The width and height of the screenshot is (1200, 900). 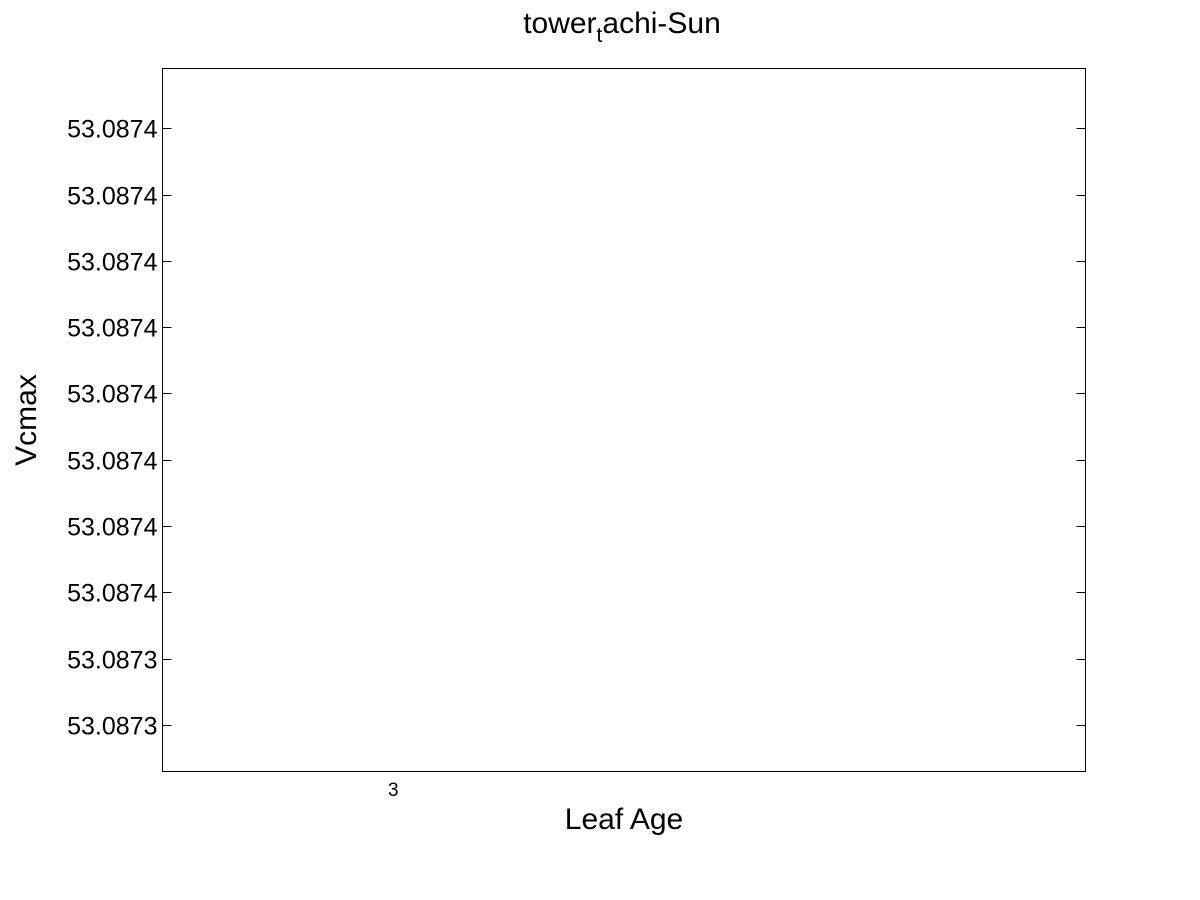 I want to click on x-tick-label: 3, so click(x=393, y=790).